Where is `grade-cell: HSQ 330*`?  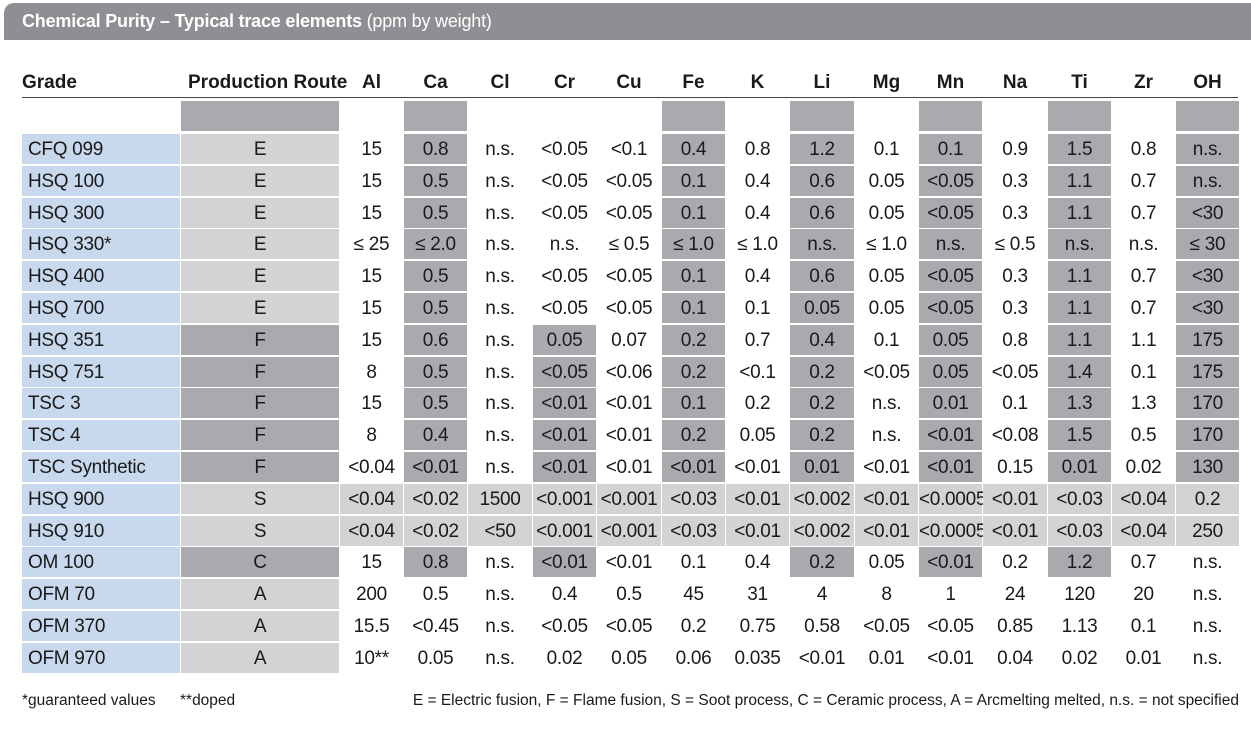 grade-cell: HSQ 330* is located at coordinates (101, 244).